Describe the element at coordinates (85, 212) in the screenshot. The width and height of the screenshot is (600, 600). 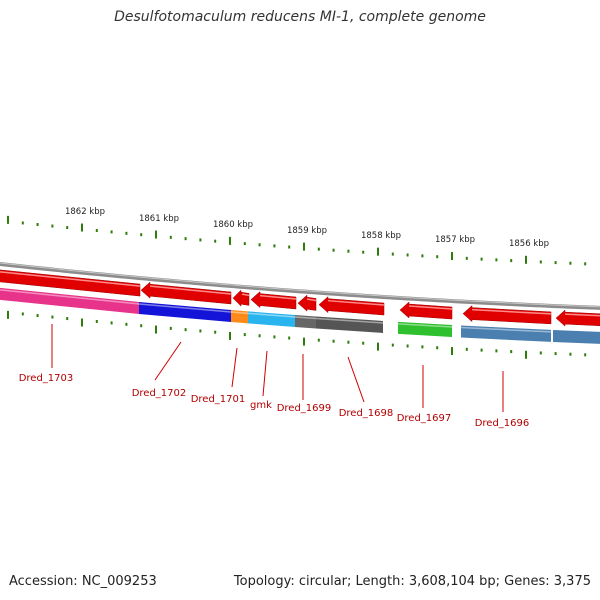
I see `ruler-label: 1862 kbp` at that location.